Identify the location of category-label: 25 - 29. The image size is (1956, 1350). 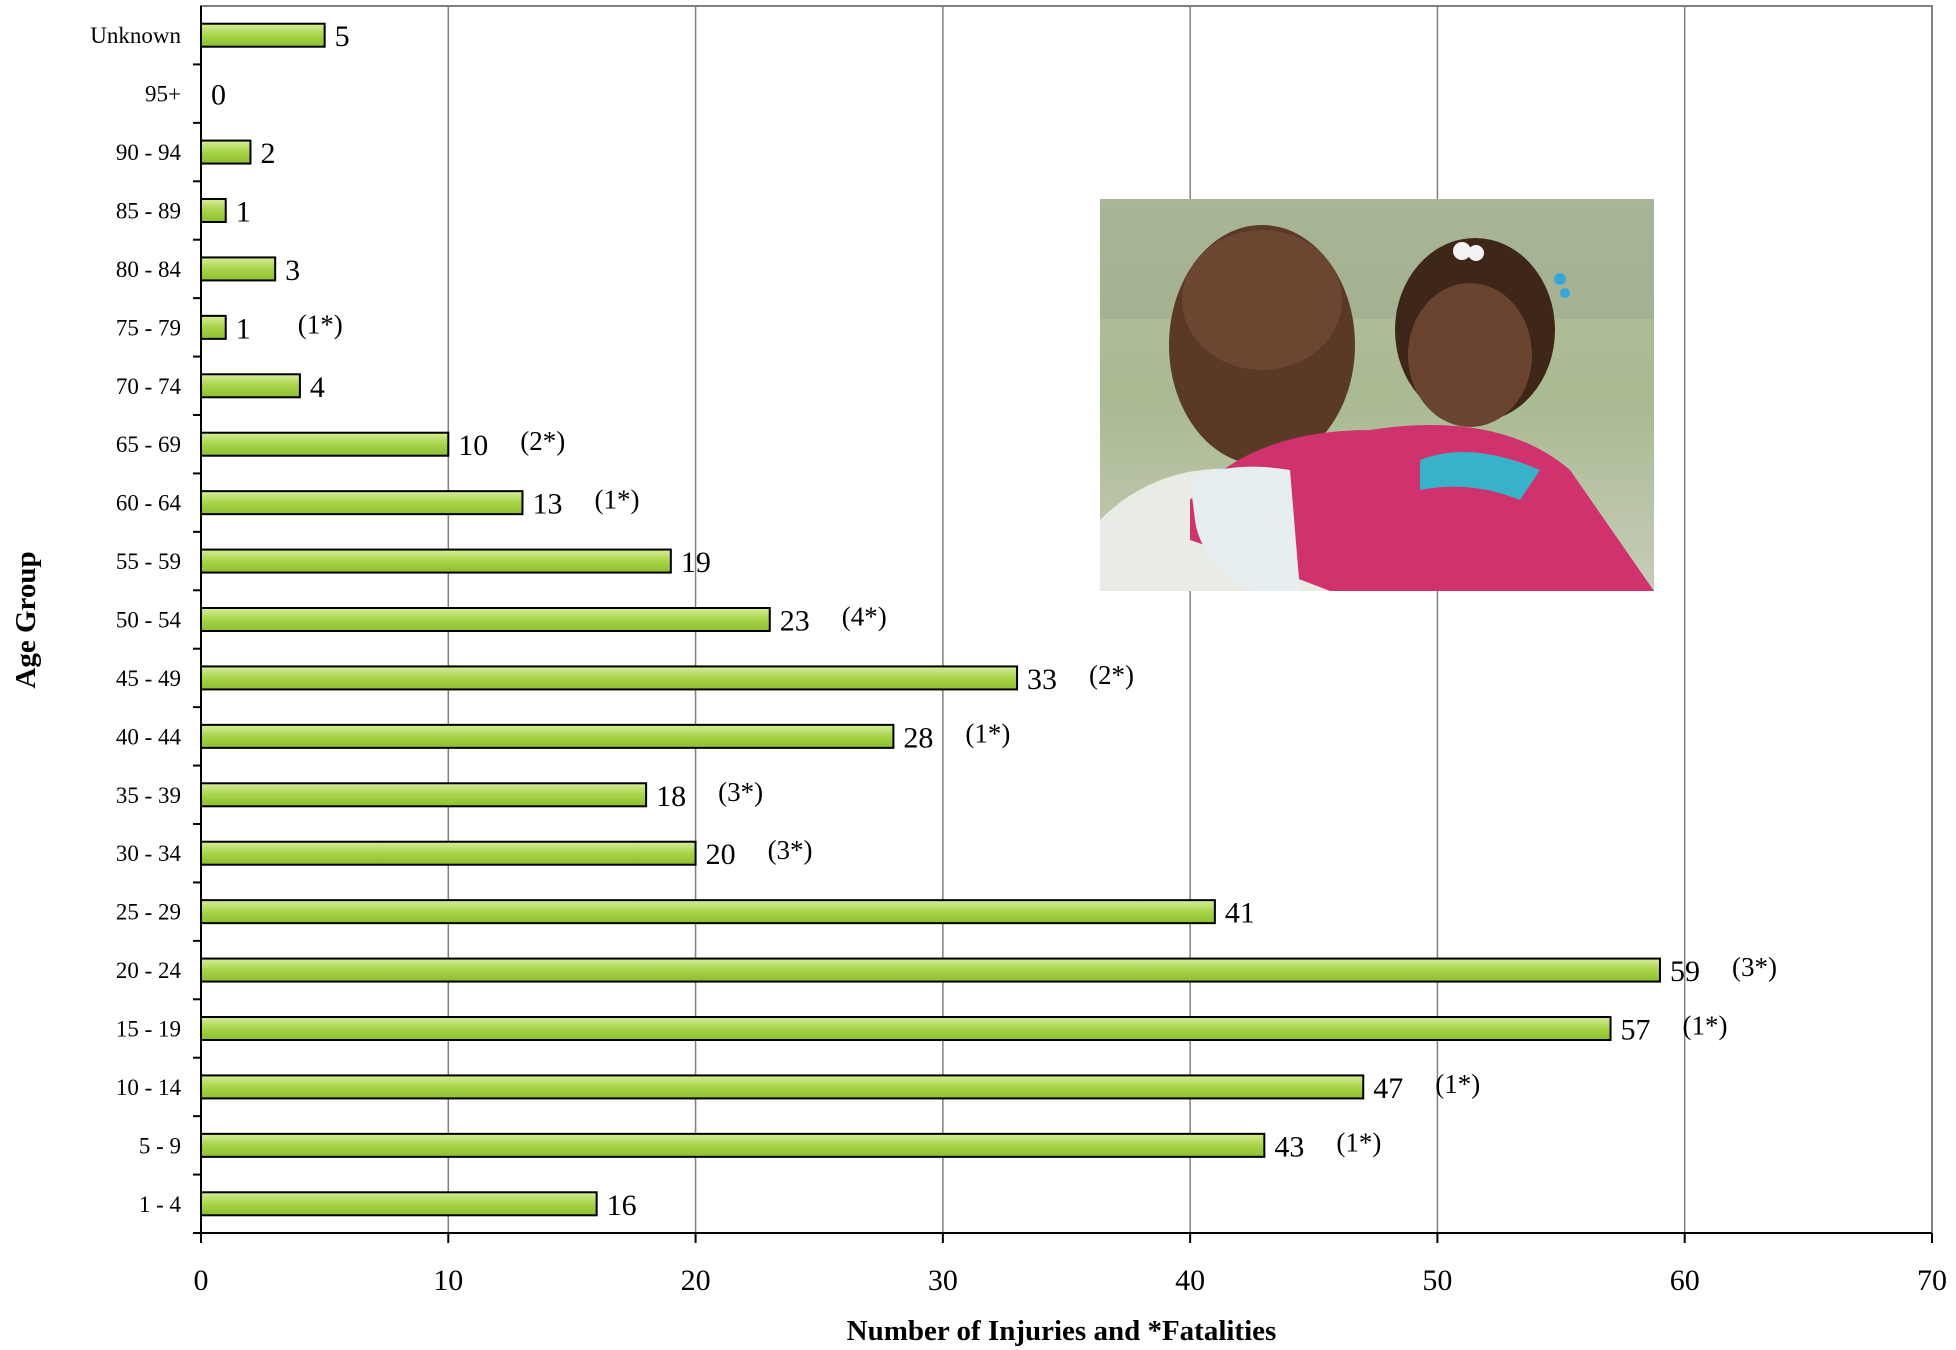
(148, 912).